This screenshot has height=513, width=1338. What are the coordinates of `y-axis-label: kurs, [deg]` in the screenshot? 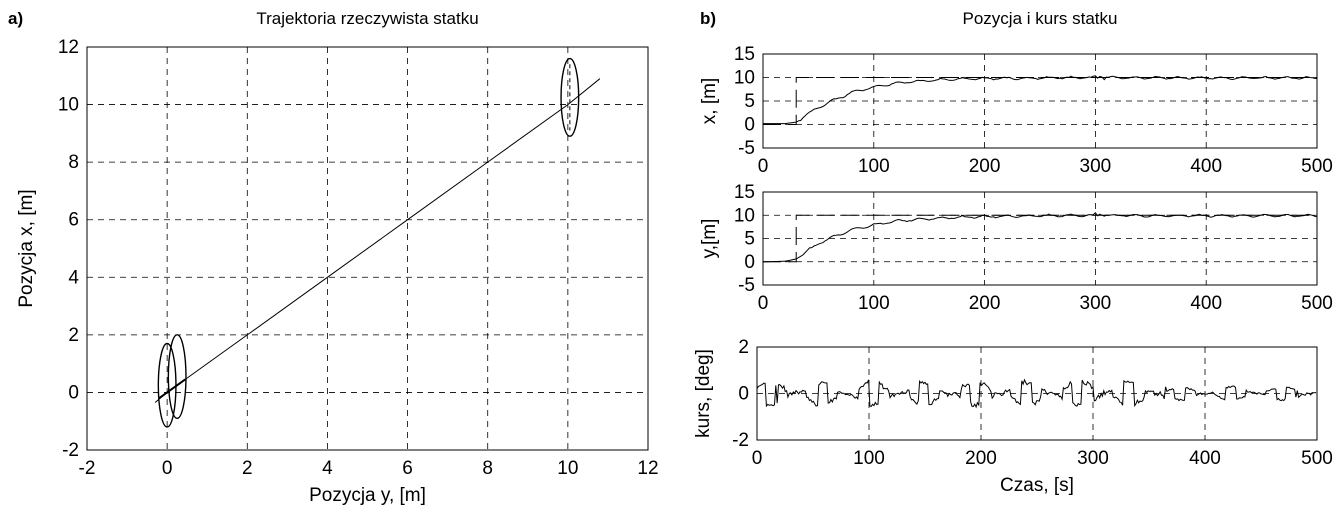 It's located at (703, 393).